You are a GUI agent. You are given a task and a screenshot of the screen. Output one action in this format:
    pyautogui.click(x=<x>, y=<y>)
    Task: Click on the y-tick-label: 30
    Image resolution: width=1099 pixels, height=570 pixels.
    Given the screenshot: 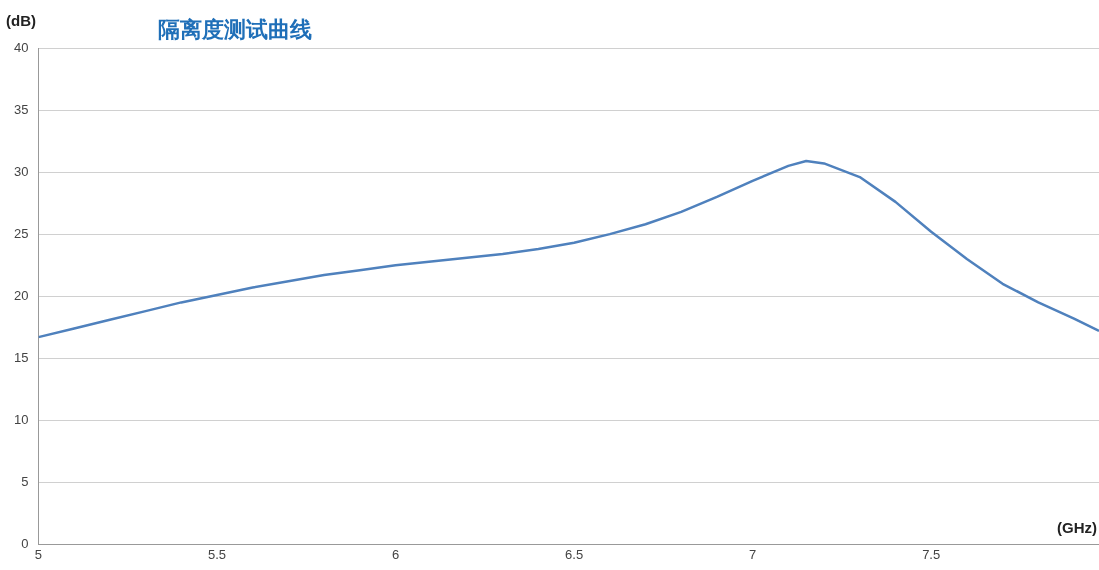 What is the action you would take?
    pyautogui.click(x=21, y=171)
    